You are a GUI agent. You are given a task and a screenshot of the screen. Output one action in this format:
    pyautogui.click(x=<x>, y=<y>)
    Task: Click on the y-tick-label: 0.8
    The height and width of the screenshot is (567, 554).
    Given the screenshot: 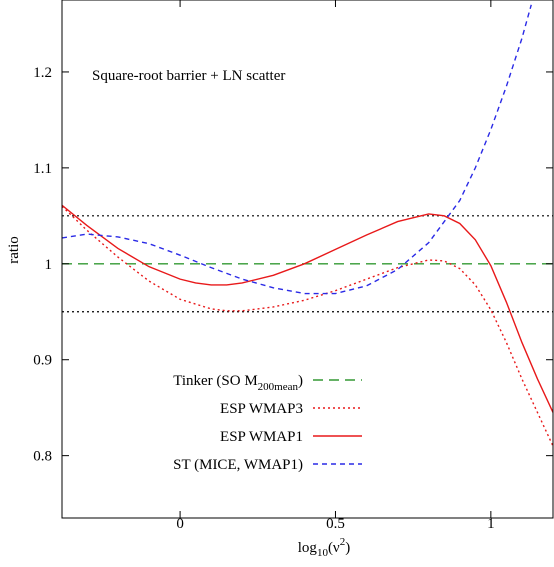 What is the action you would take?
    pyautogui.click(x=42, y=457)
    